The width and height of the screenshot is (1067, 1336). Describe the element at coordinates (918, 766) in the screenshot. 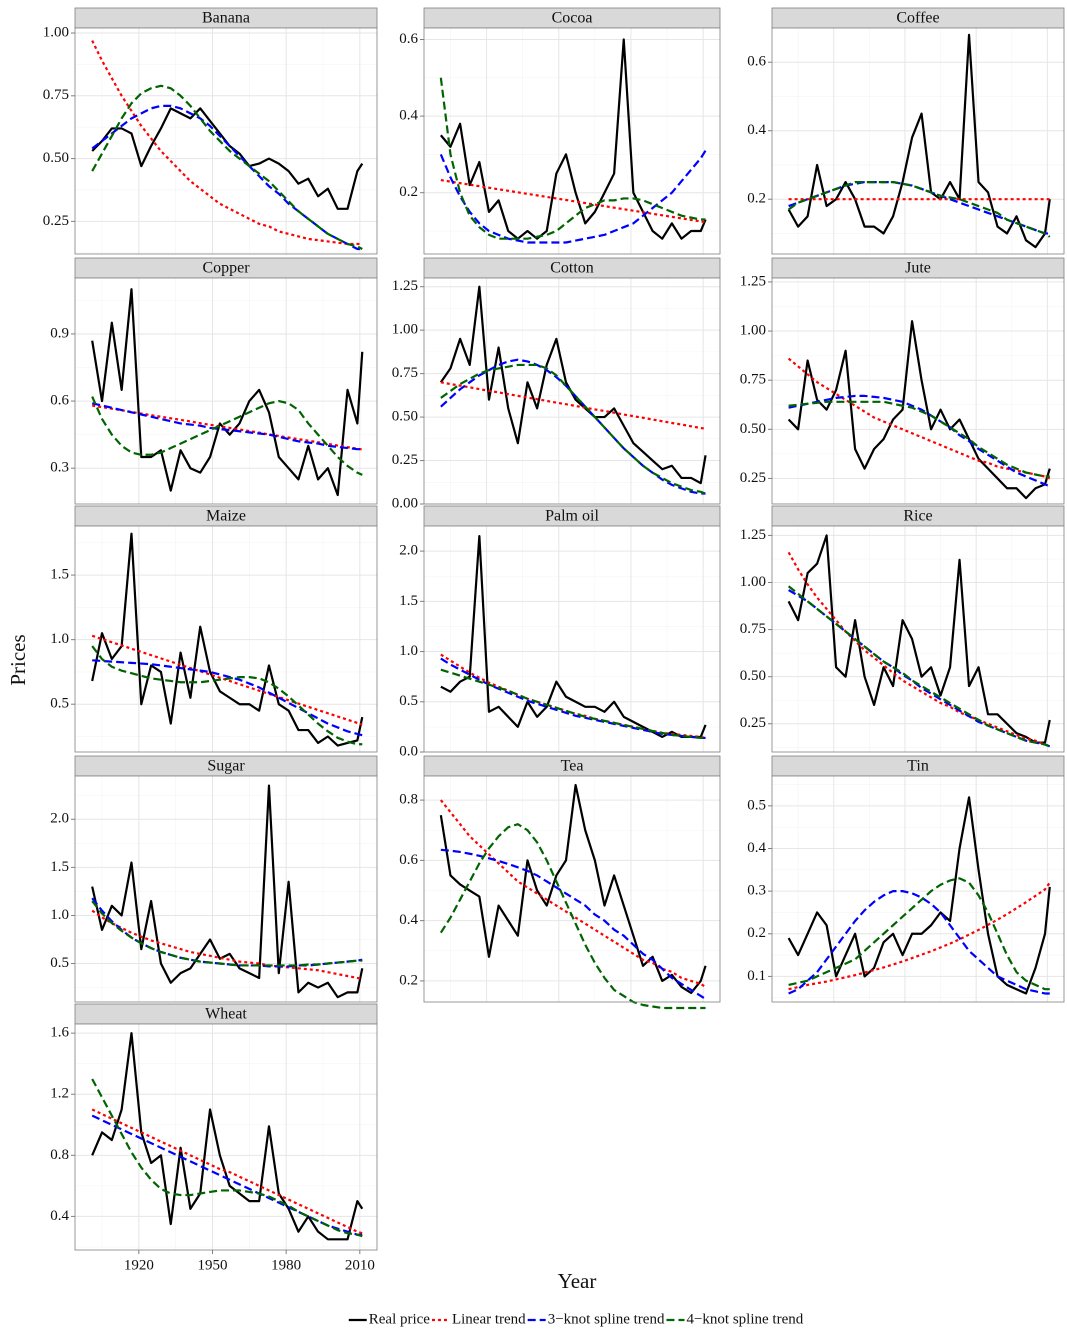

I see `panel-title: Tin` at that location.